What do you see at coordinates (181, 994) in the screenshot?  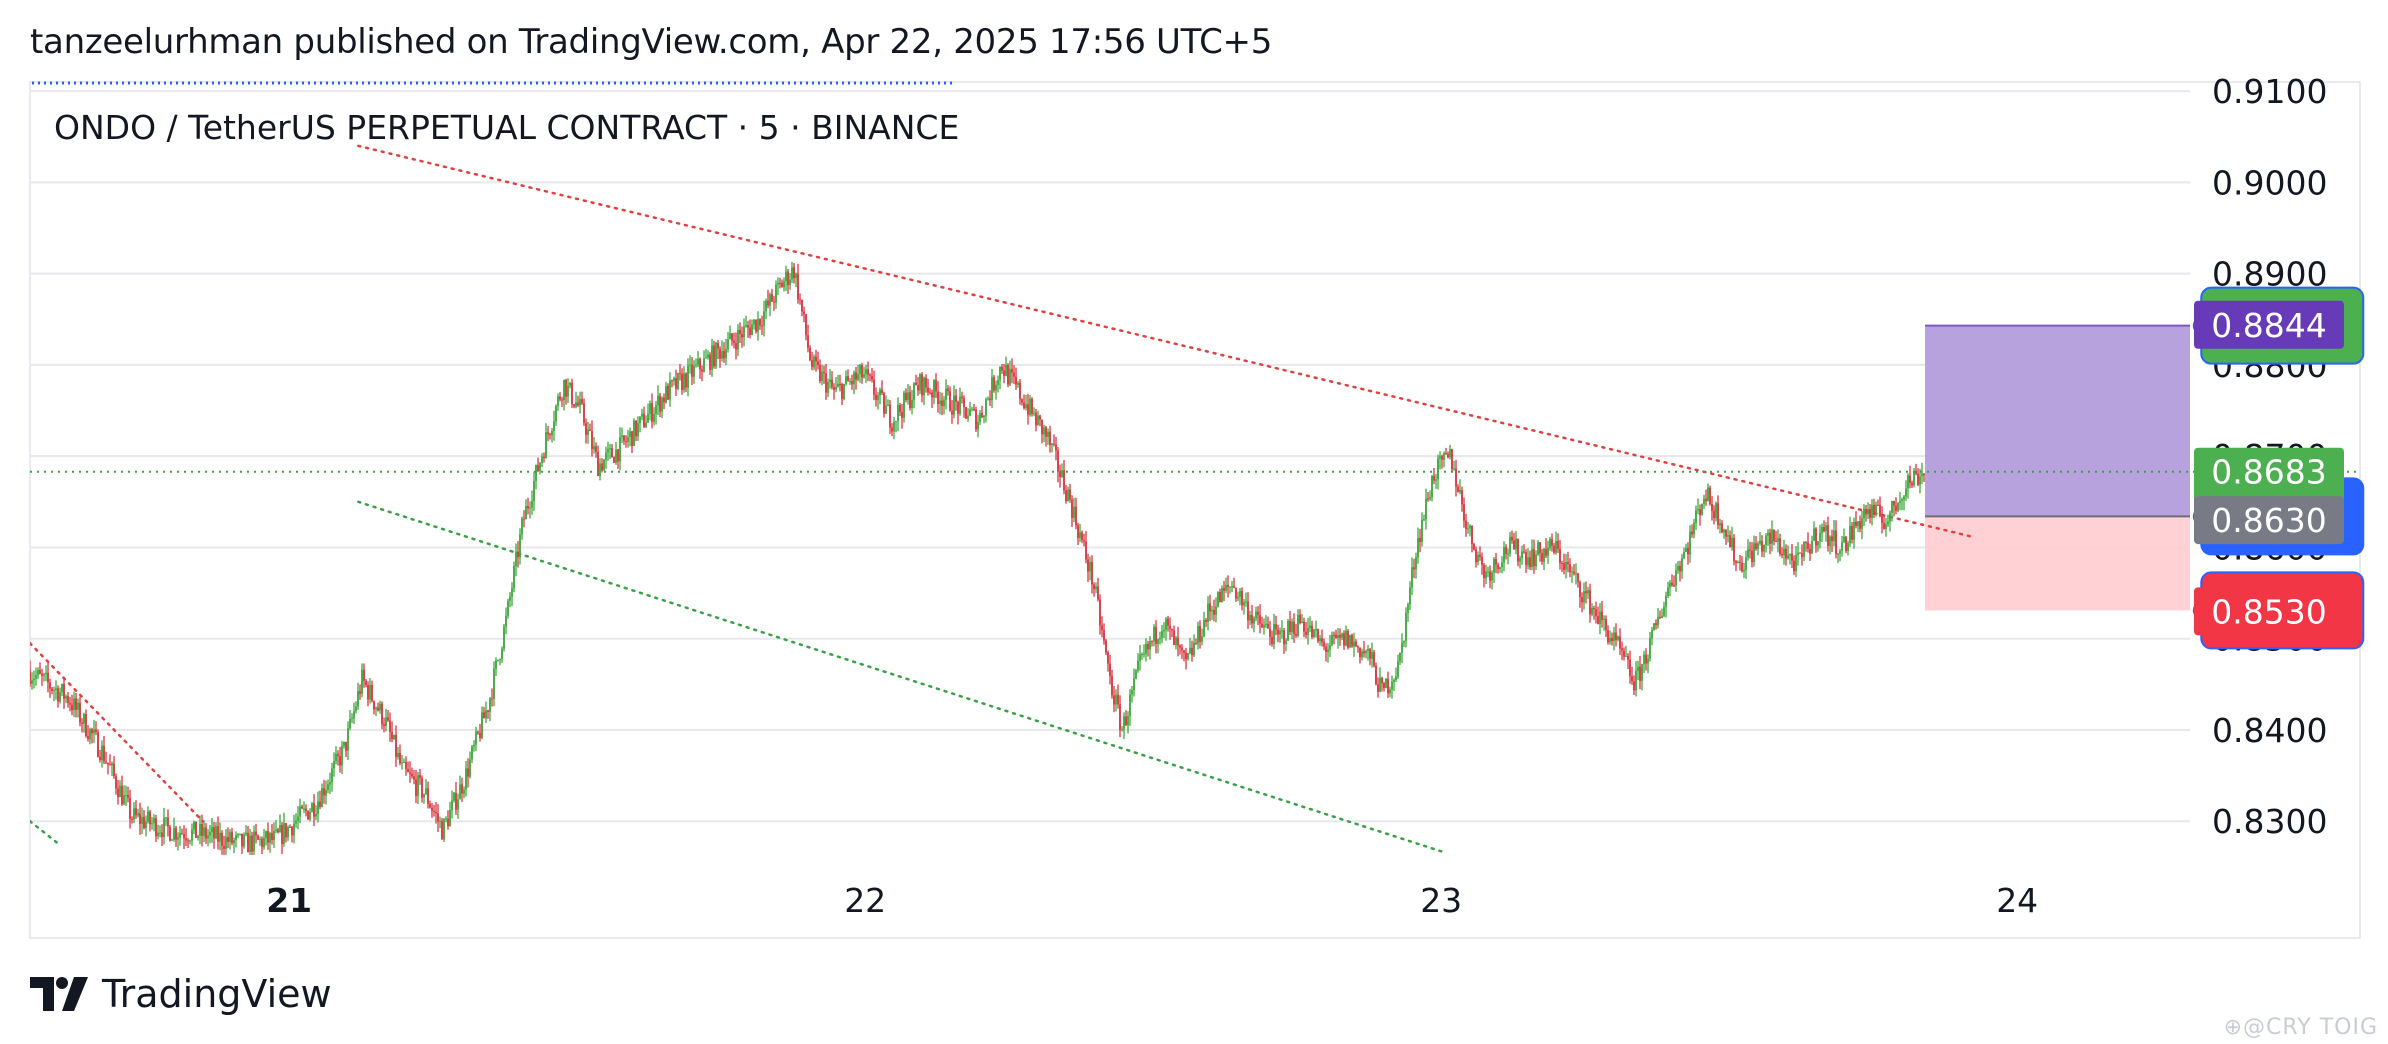 I see `tradingview-logo: TradingView` at bounding box center [181, 994].